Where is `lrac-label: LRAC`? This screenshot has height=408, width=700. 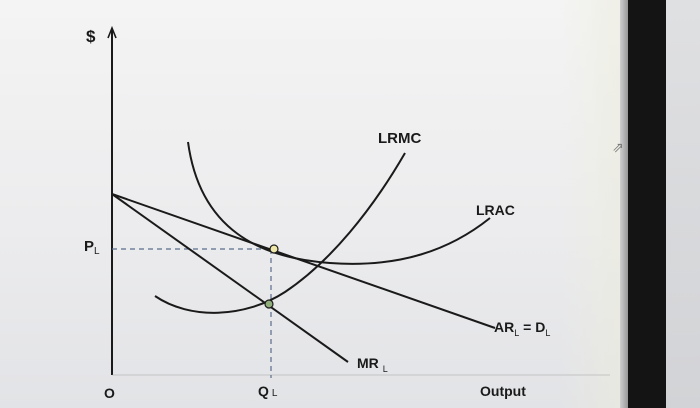 lrac-label: LRAC is located at coordinates (495, 210).